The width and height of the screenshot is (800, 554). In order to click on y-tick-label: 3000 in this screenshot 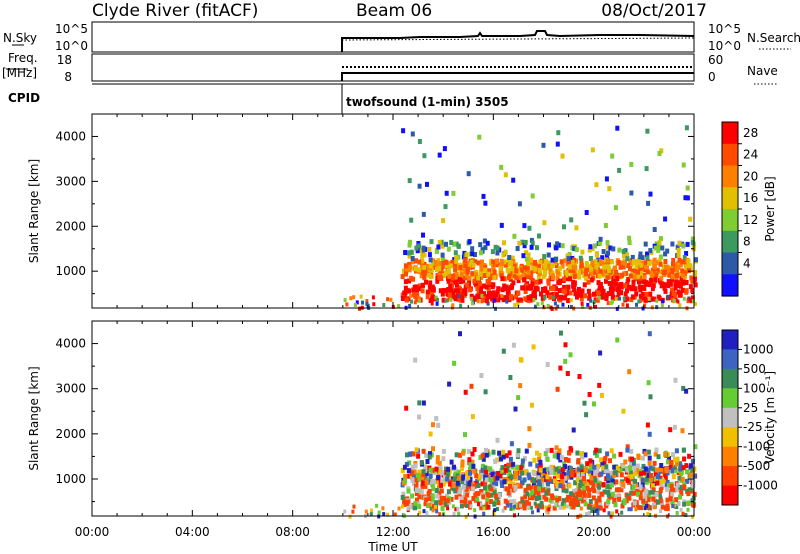, I will do `click(70, 389)`.